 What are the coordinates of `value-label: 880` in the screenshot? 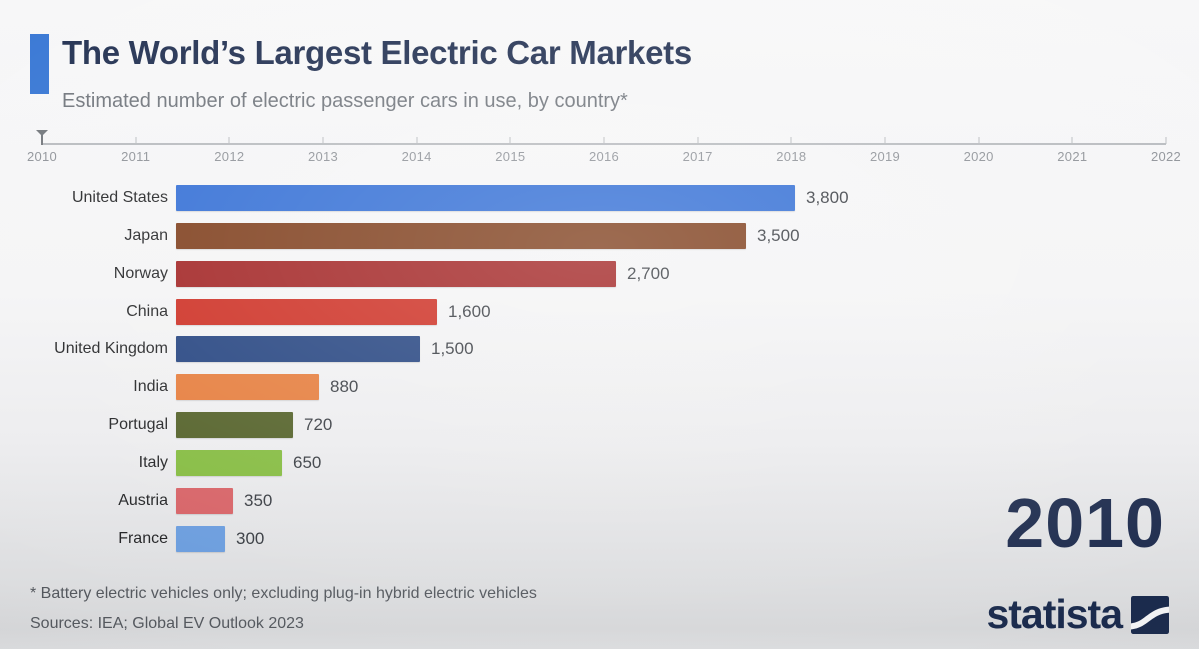 It's located at (344, 386).